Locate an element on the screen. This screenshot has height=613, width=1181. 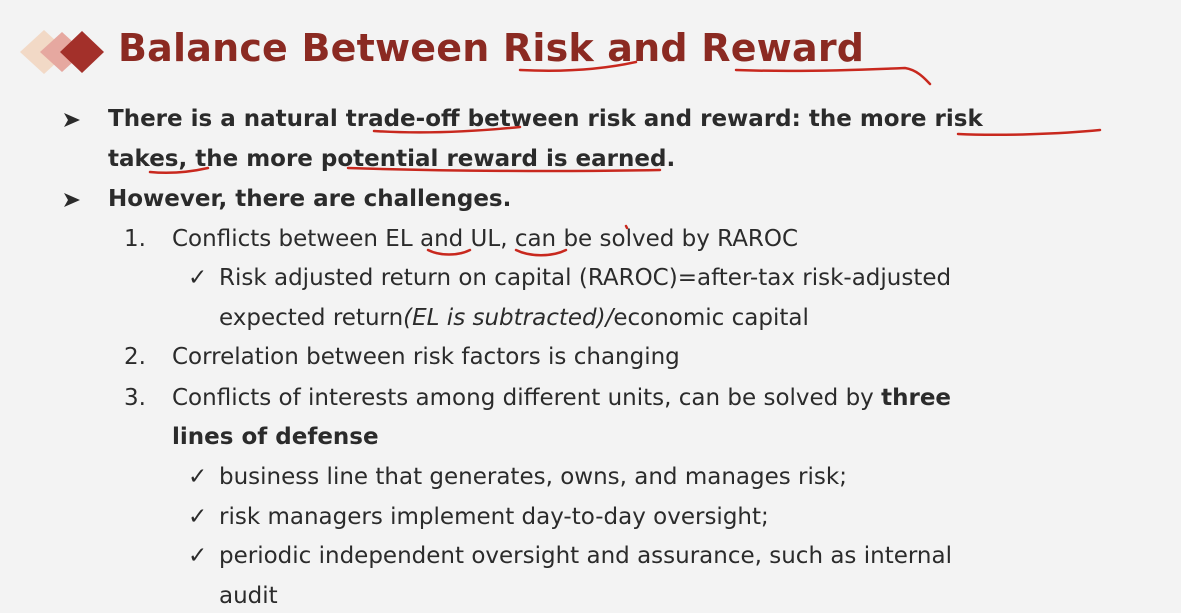
item-3-line-2: lines of defense is located at coordinates (275, 437).